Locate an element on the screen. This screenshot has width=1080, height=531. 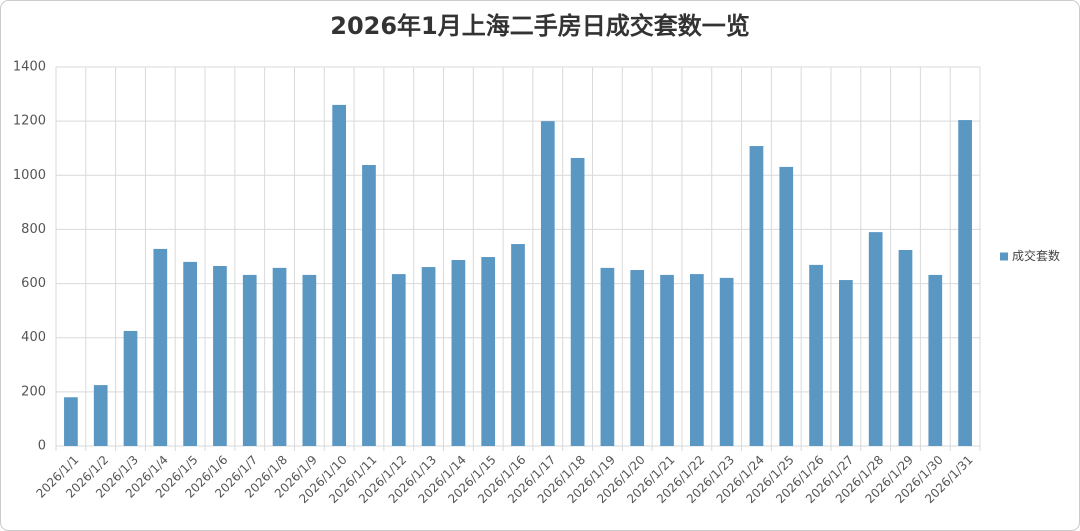
y-tick-label: 1200 is located at coordinates (29, 121).